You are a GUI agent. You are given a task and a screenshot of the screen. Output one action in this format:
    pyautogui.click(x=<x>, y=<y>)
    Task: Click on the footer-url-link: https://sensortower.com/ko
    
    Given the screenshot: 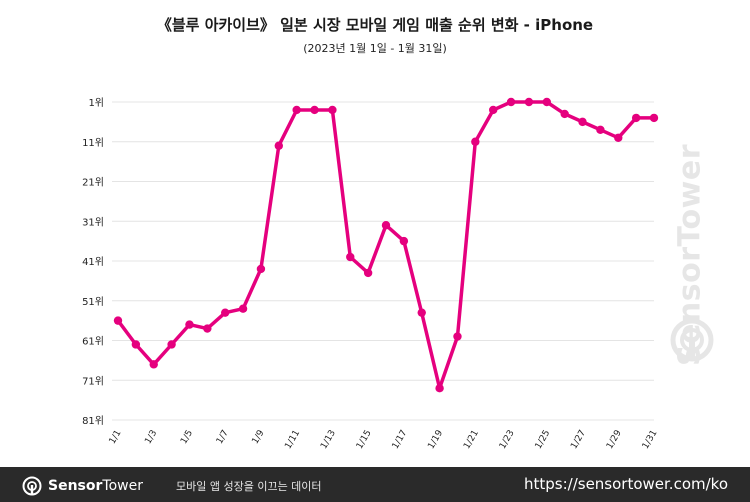 What is the action you would take?
    pyautogui.click(x=625, y=484)
    